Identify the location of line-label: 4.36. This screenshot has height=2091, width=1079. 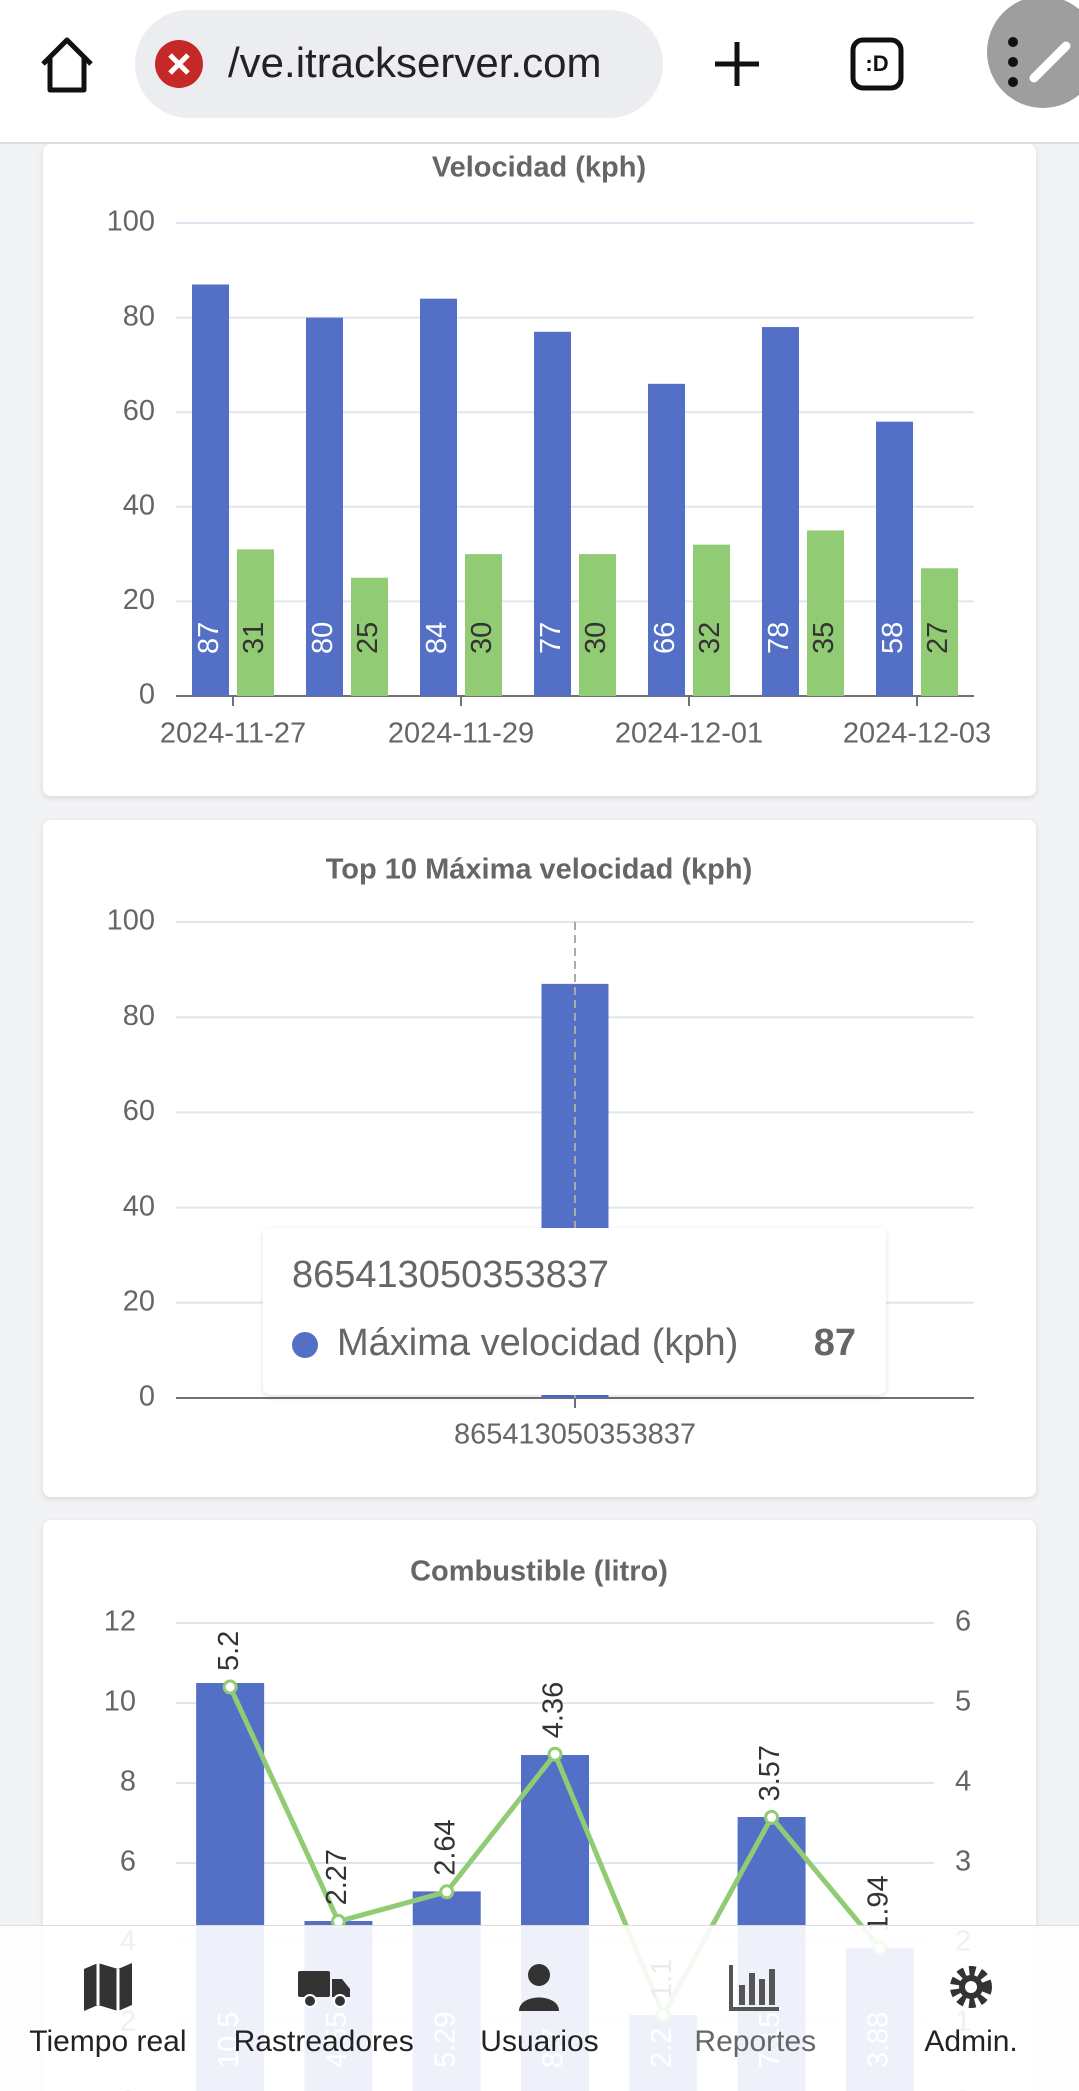
(554, 1710).